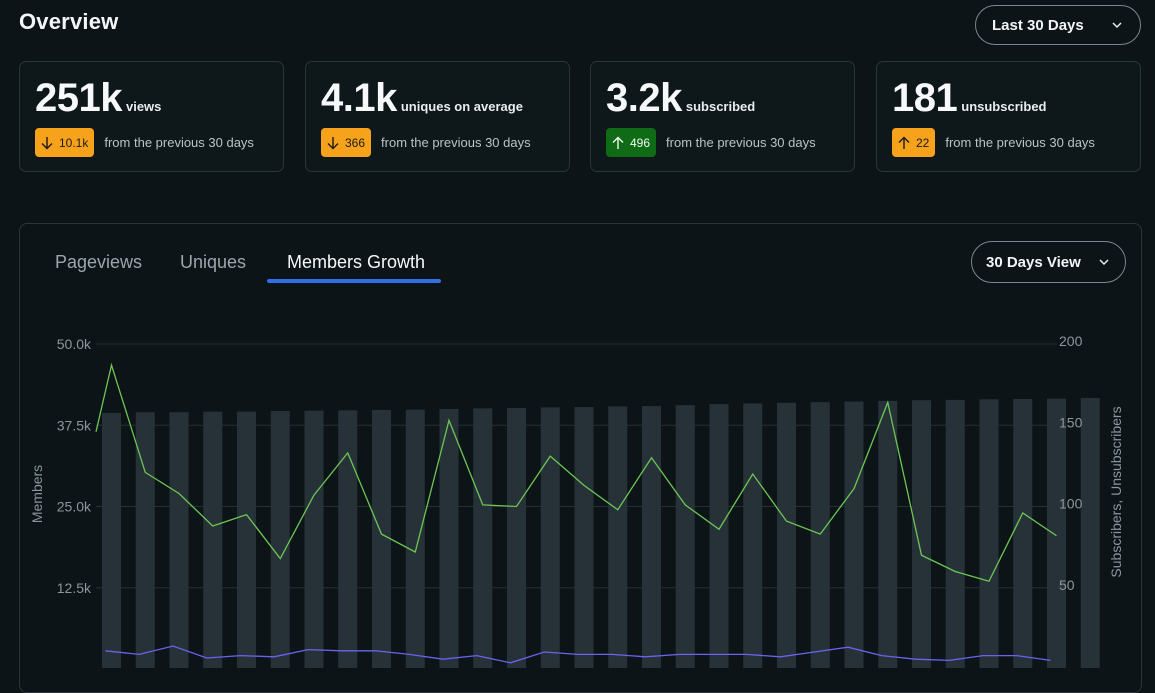 Image resolution: width=1155 pixels, height=693 pixels. What do you see at coordinates (359, 98) in the screenshot?
I see `stat-value: 4.1k` at bounding box center [359, 98].